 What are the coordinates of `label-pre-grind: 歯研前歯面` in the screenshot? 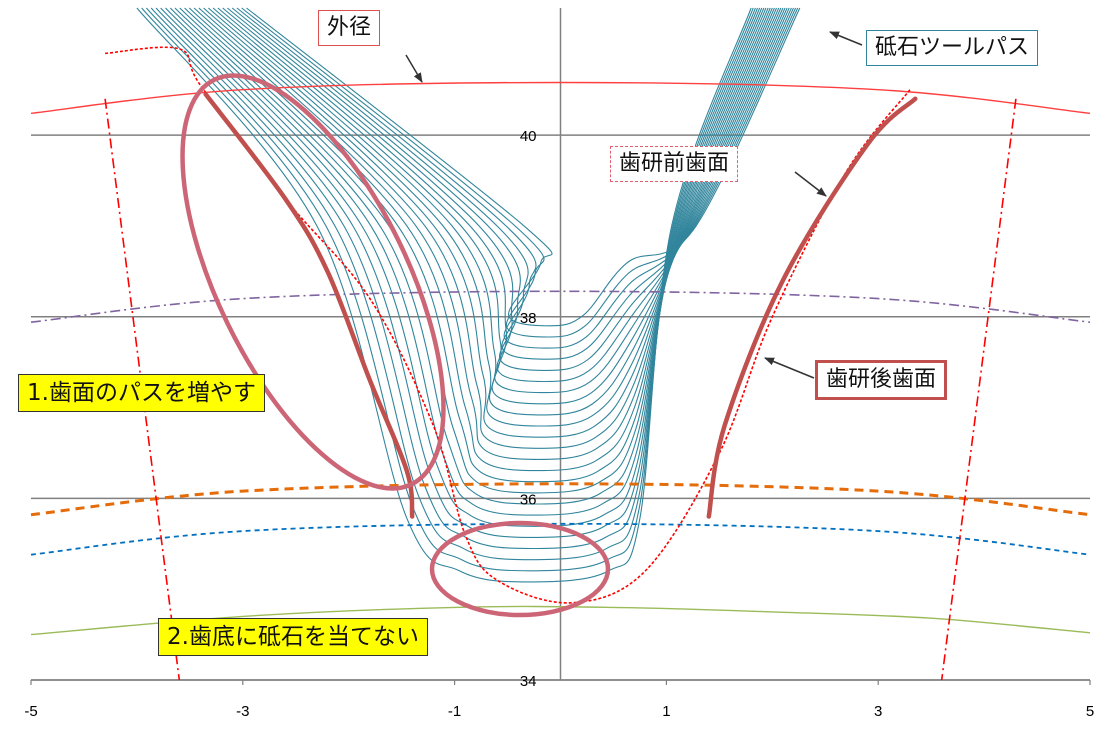 It's located at (674, 164).